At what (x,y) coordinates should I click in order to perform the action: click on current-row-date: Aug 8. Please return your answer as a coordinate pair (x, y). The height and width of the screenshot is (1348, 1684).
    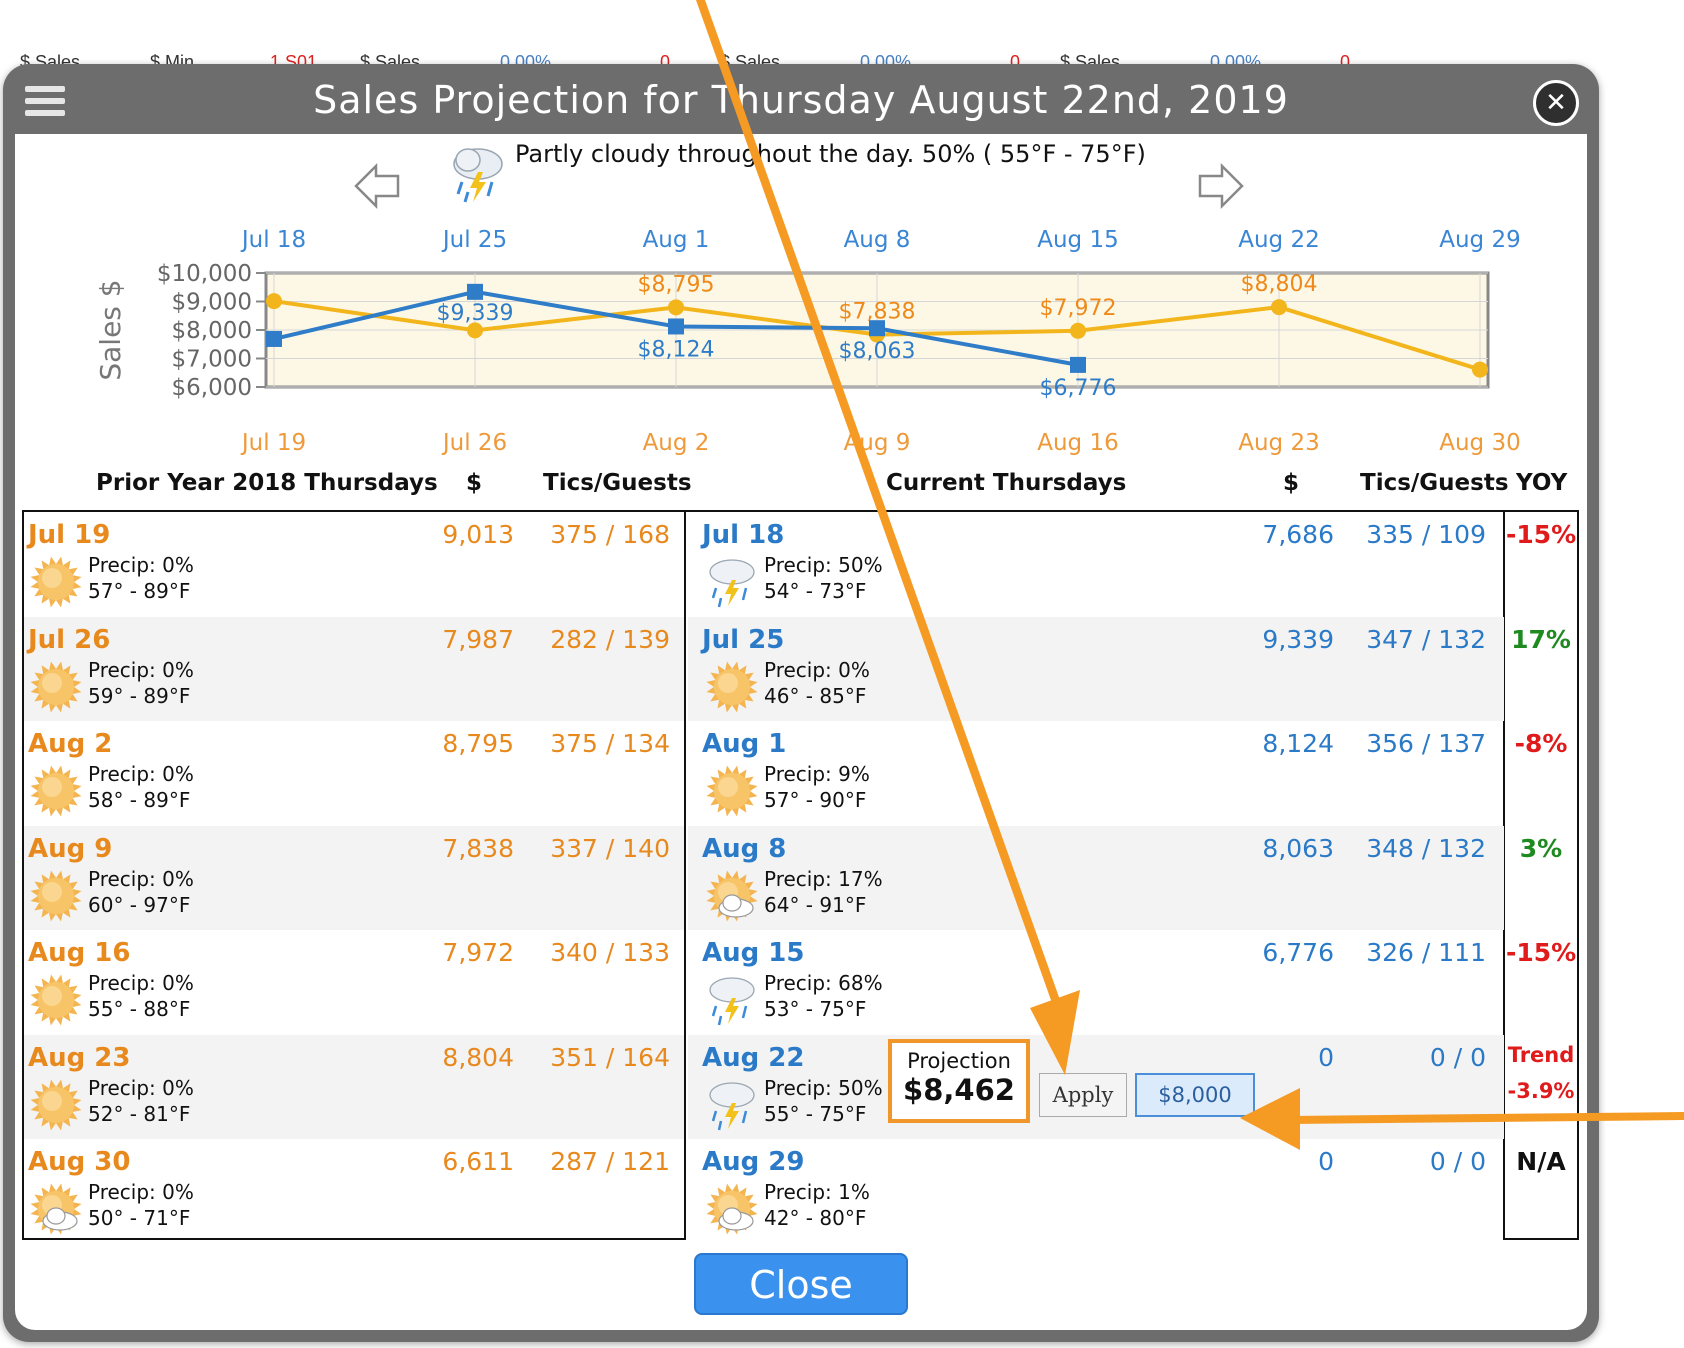
    Looking at the image, I should click on (744, 848).